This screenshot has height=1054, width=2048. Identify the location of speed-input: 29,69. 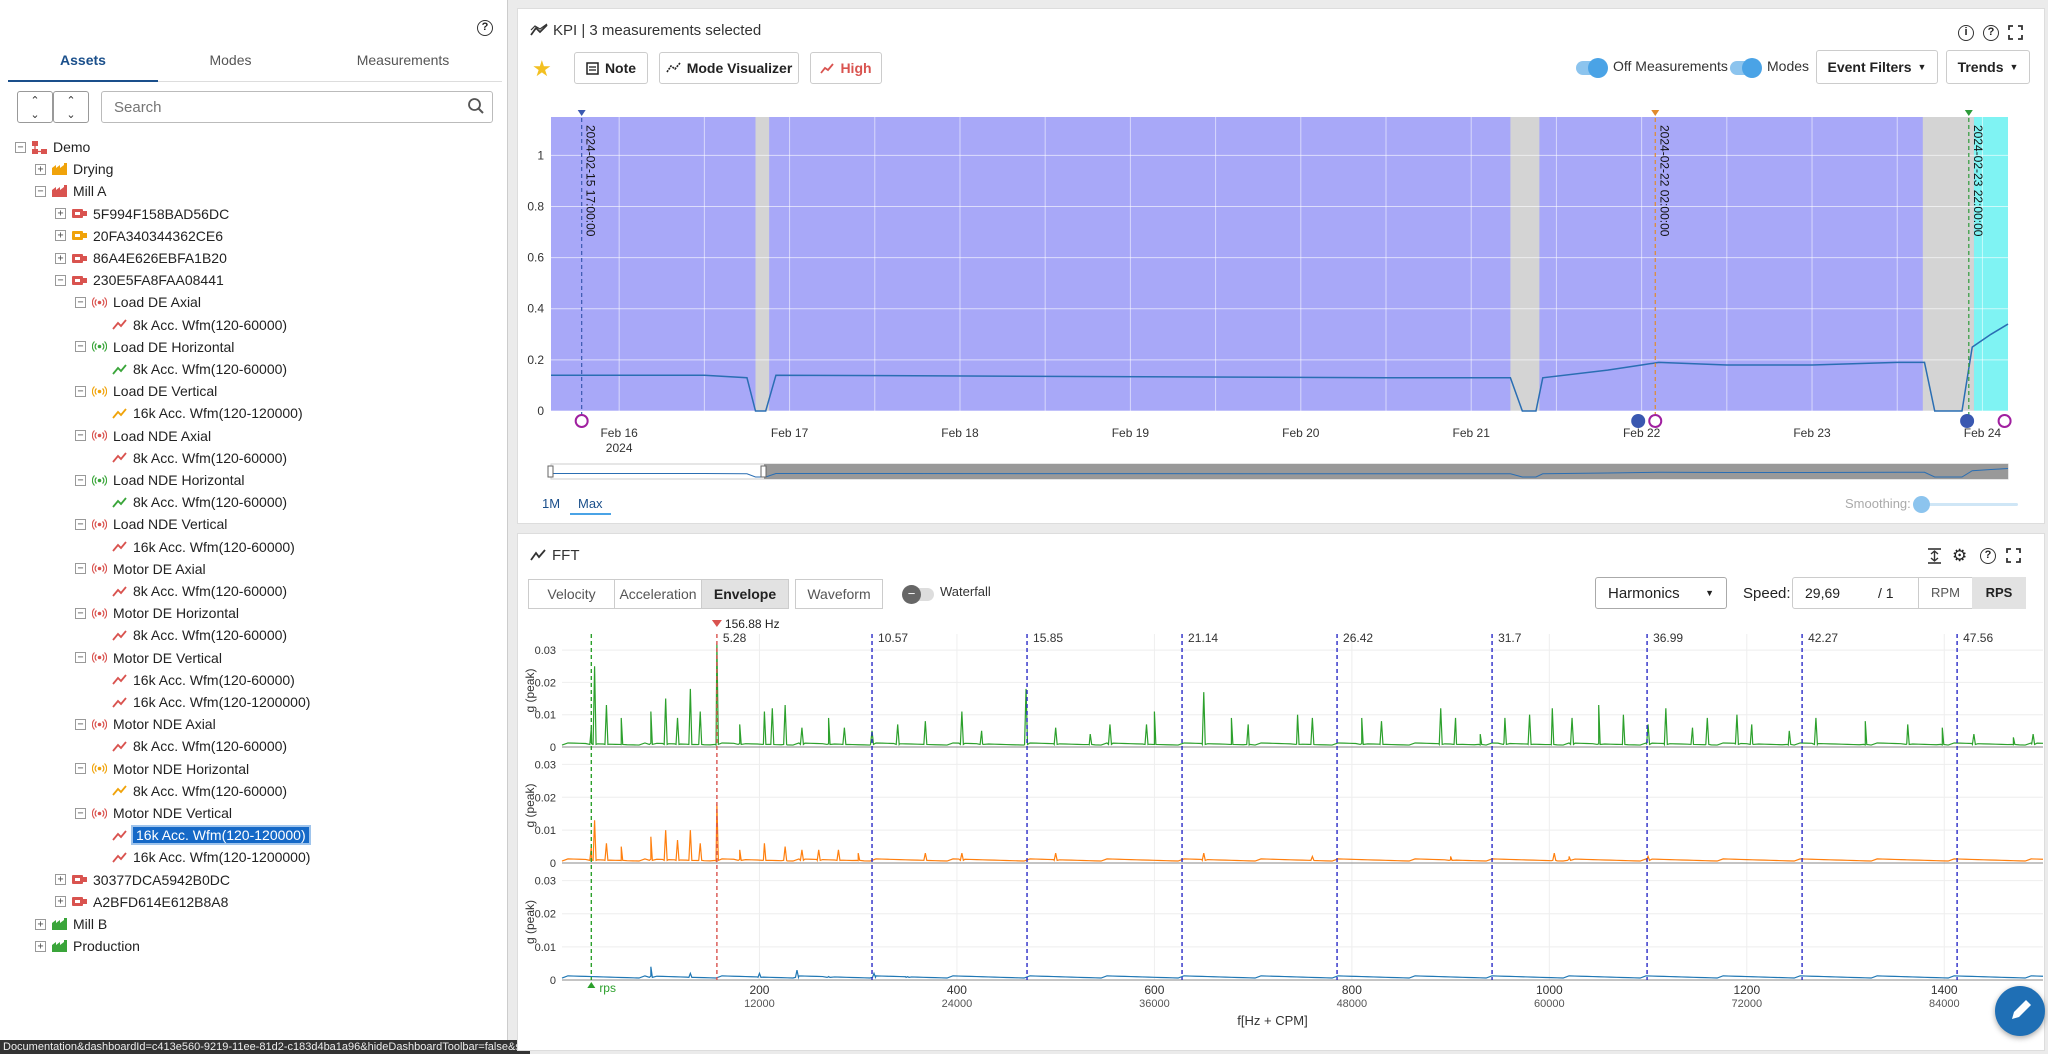
(1823, 593).